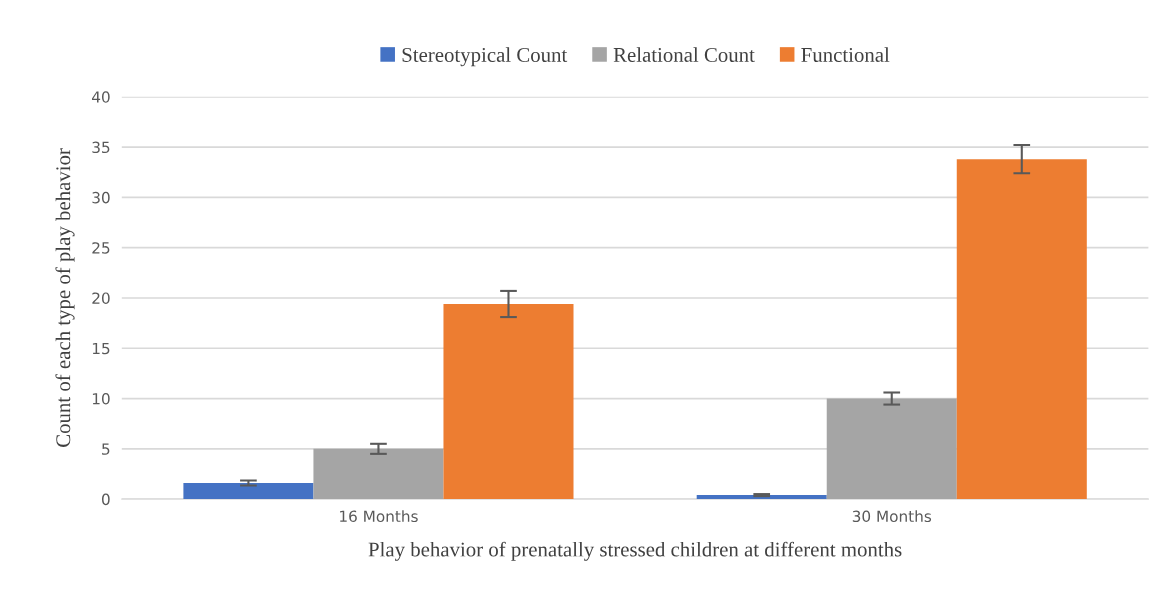 Image resolution: width=1160 pixels, height=605 pixels. Describe the element at coordinates (845, 54) in the screenshot. I see `legend-label: Functional` at that location.